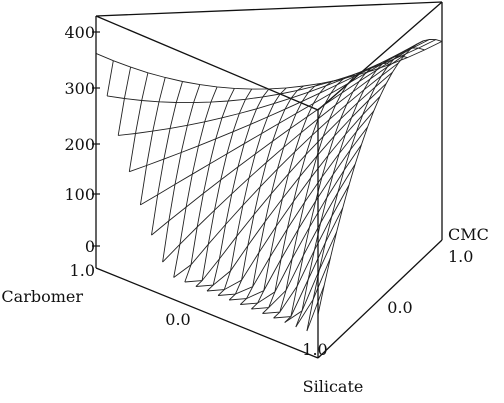 This screenshot has height=403, width=504. Describe the element at coordinates (42, 296) in the screenshot. I see `carbomer-axis-label: Carbomer` at that location.